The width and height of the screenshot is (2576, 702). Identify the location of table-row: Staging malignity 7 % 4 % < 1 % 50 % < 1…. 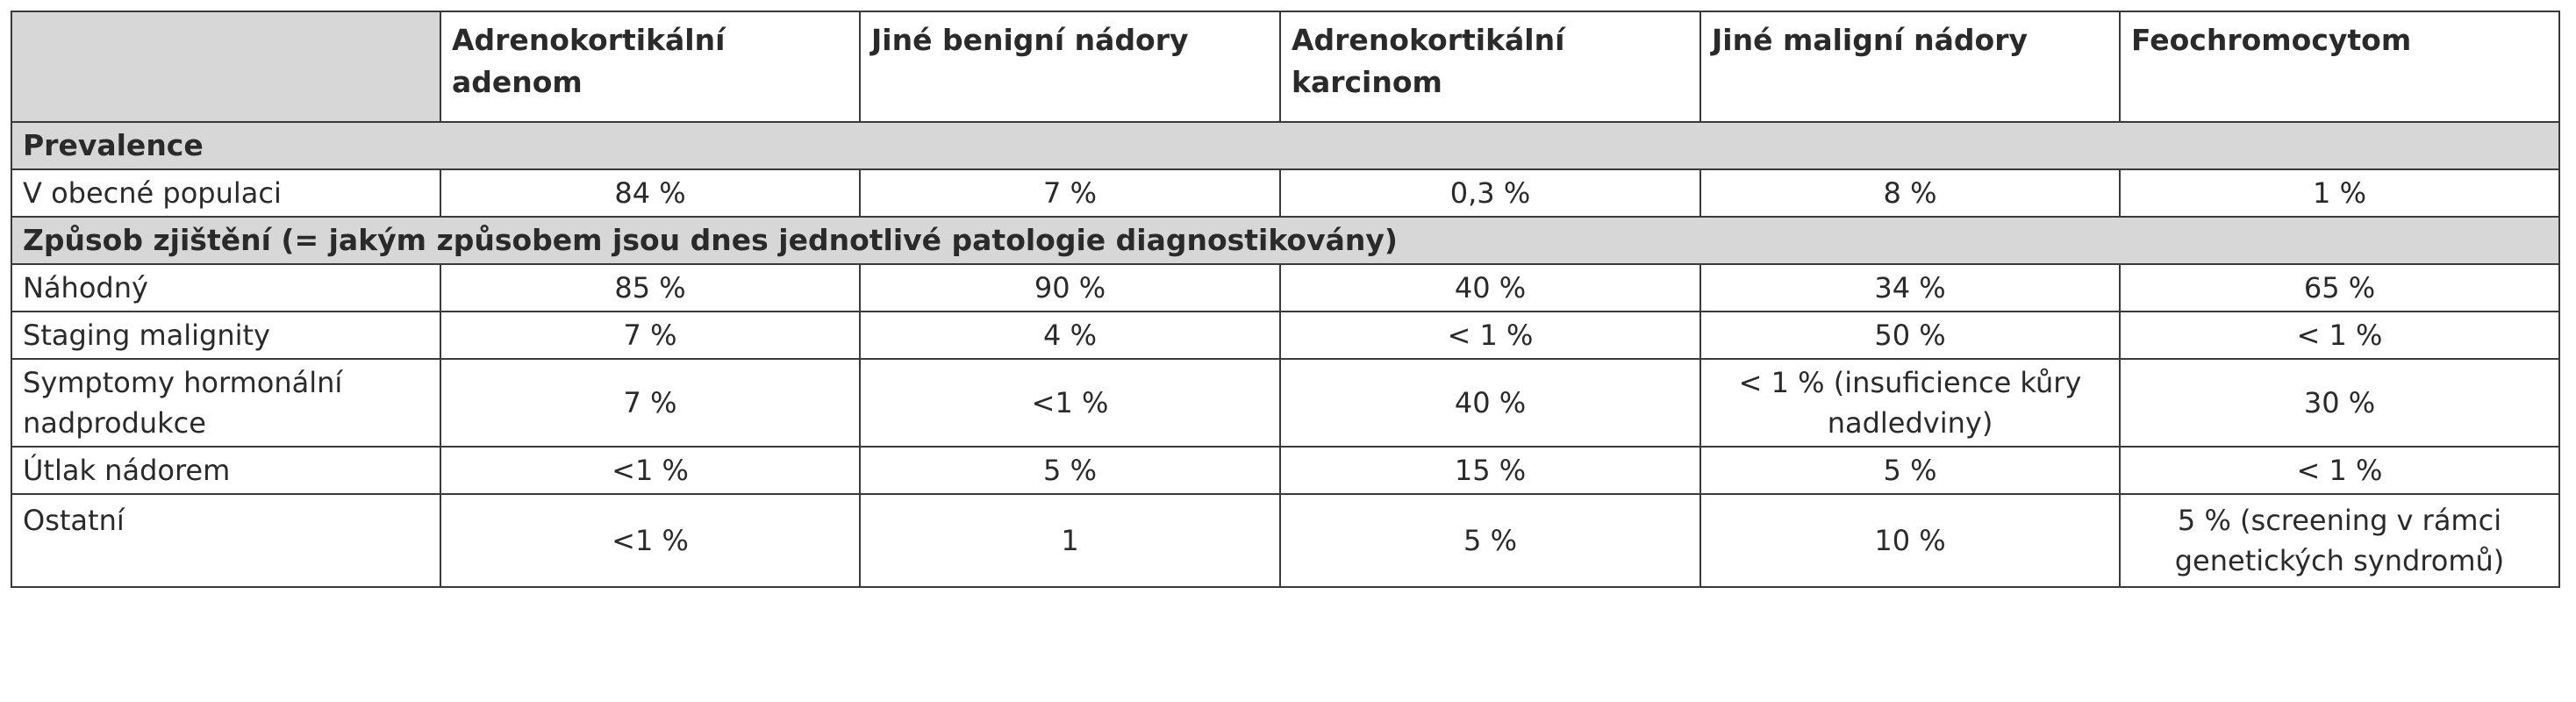
(1285, 335).